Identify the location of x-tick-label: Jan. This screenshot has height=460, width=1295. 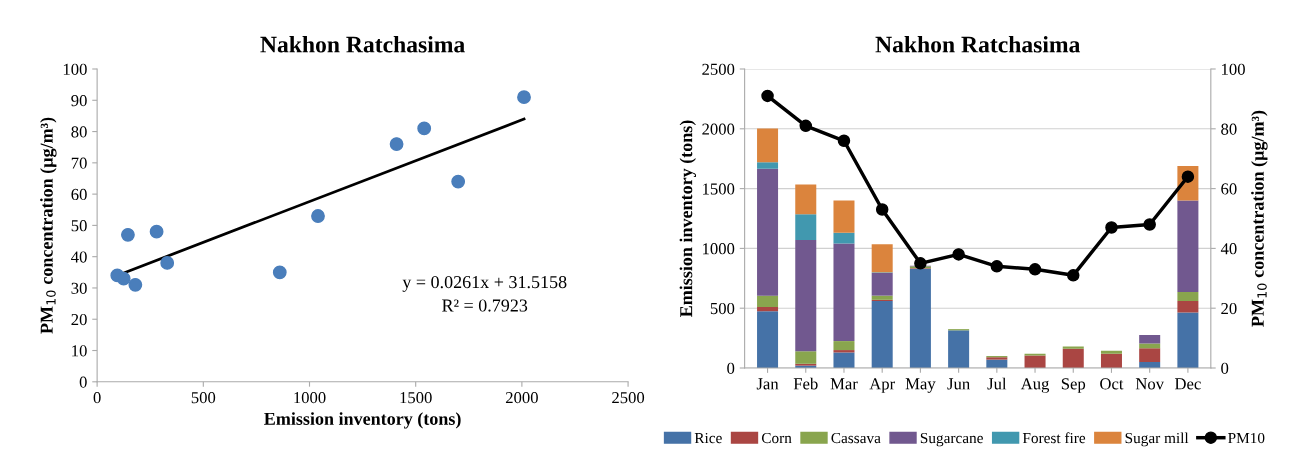
(767, 384).